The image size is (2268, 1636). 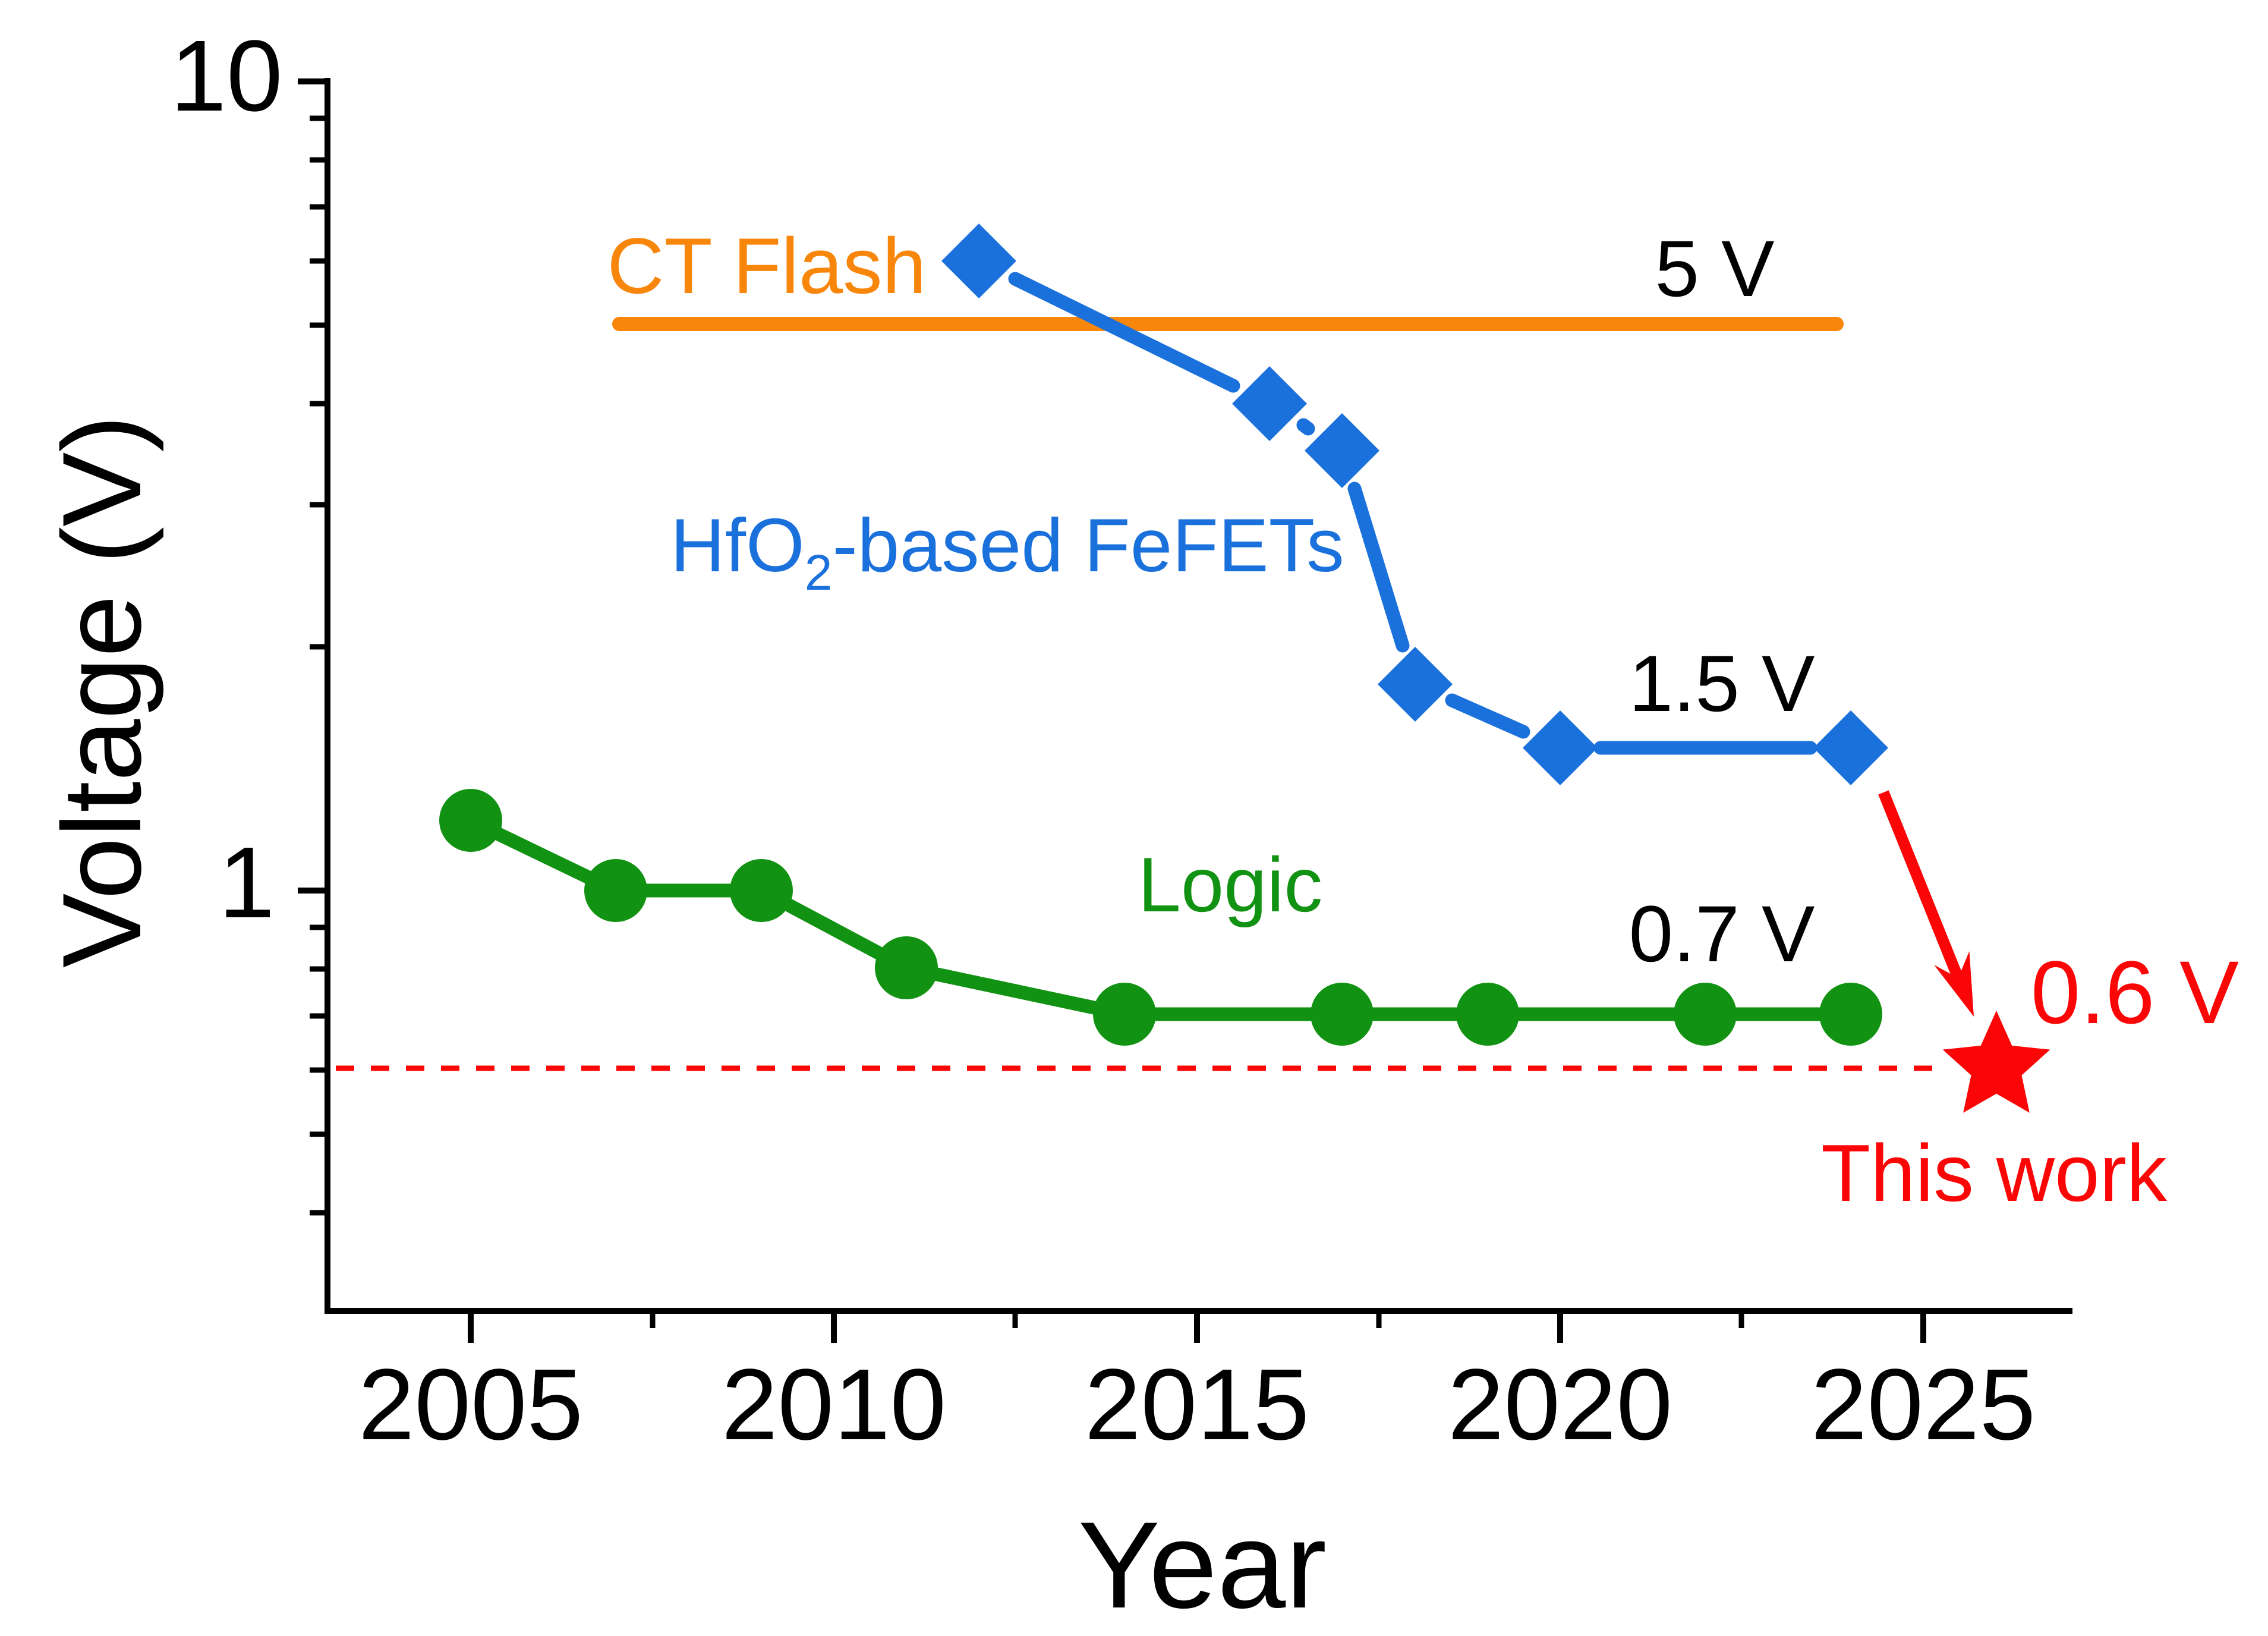 I want to click on svg-text: 2025, so click(x=1923, y=1404).